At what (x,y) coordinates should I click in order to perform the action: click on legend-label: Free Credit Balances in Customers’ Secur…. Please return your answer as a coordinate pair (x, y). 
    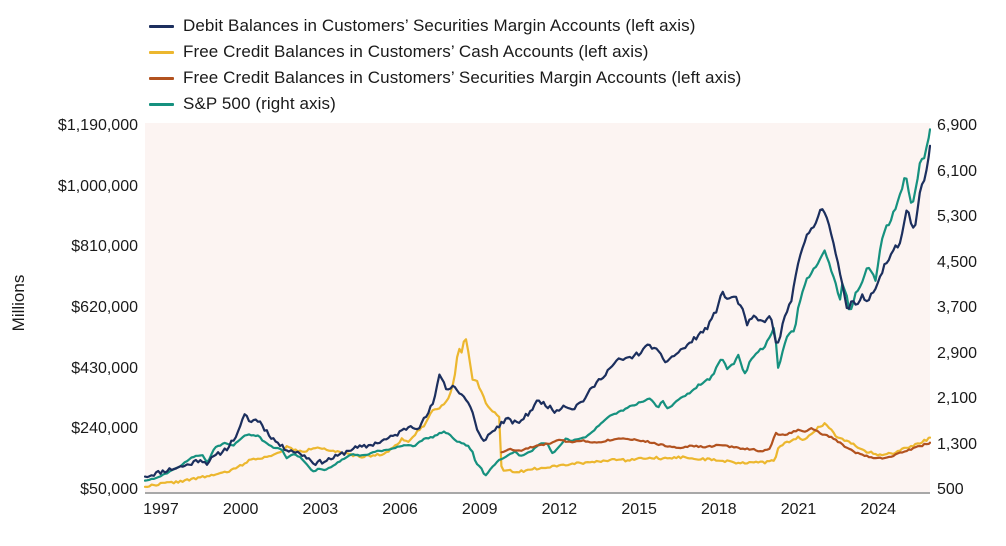
    Looking at the image, I should click on (462, 77).